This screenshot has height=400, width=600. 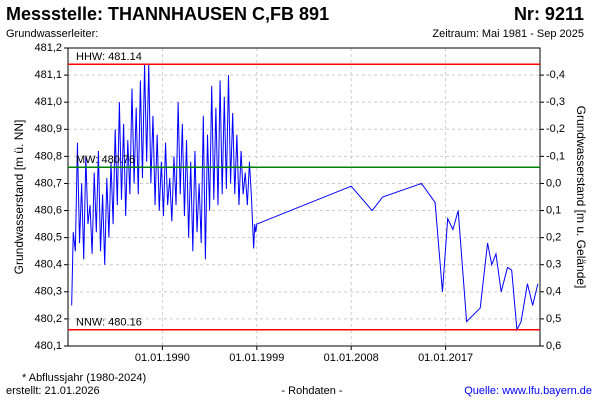 I want to click on chart-title: Messstelle: THANNHAUSEN C,FB 891, so click(x=167, y=14).